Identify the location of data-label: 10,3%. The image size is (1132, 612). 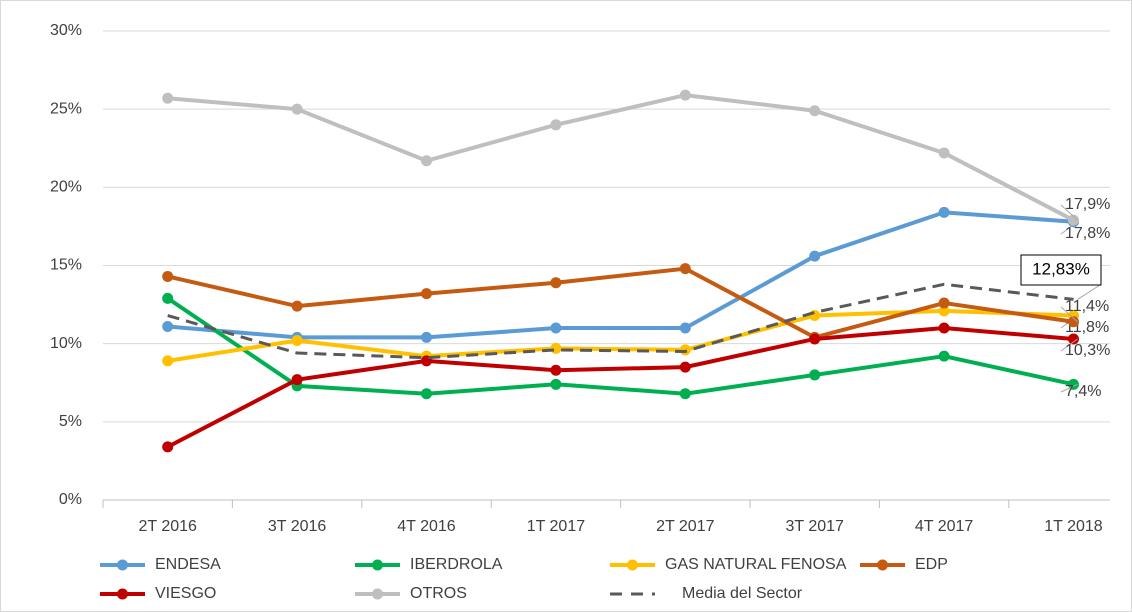
(1087, 350).